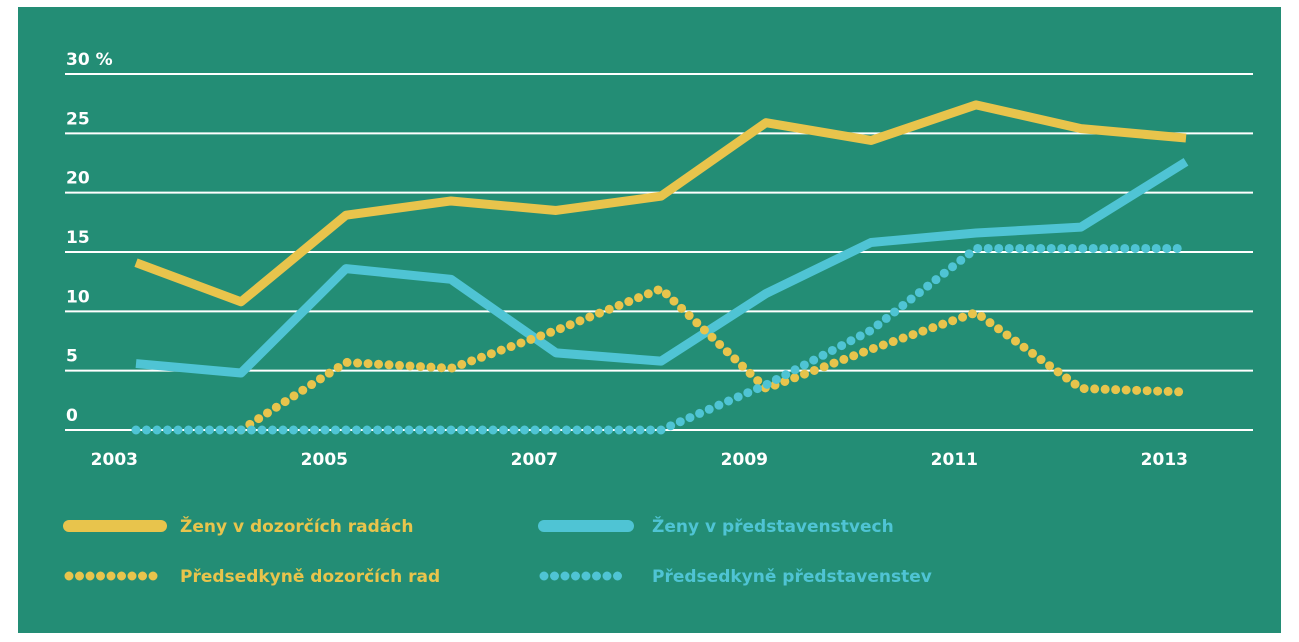 The image size is (1299, 642). Describe the element at coordinates (773, 526) in the screenshot. I see `legend-label: Ženy v představenstvech` at that location.